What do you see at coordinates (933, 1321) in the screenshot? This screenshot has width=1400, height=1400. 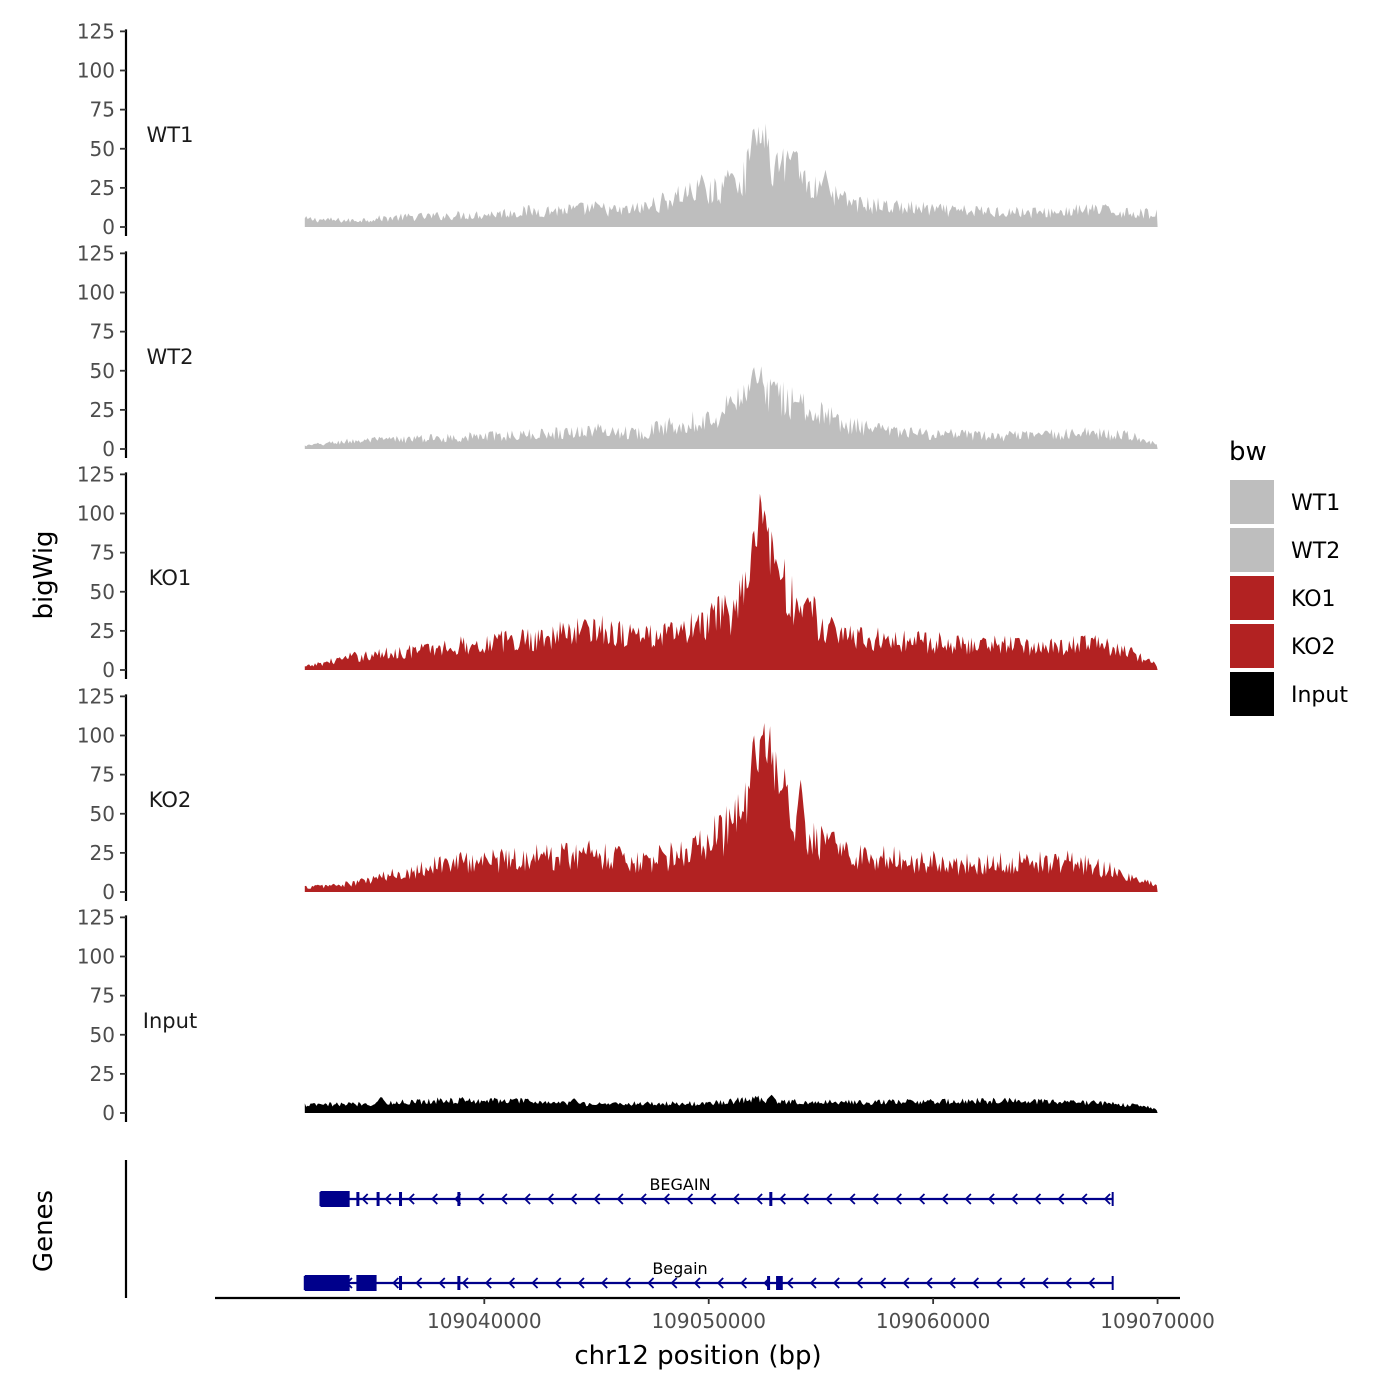 I see `x-tick-label: 109060000` at bounding box center [933, 1321].